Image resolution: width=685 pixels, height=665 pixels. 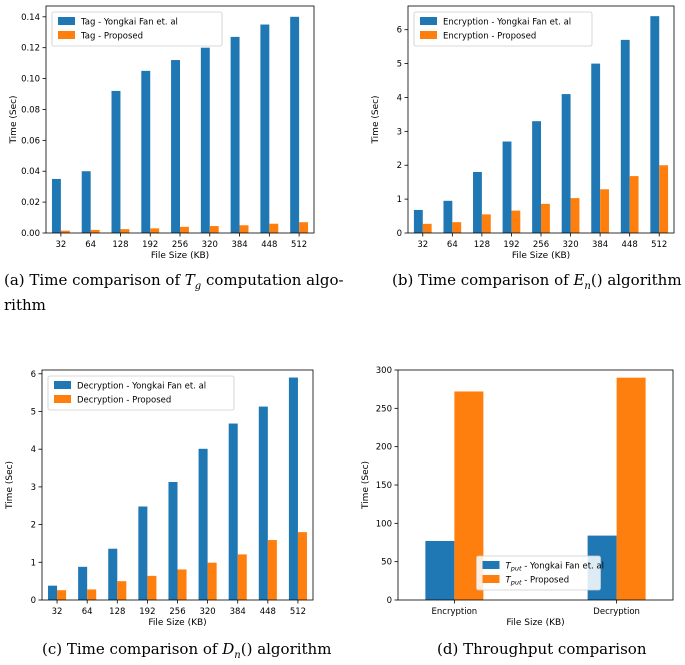 What do you see at coordinates (129, 23) in the screenshot?
I see `legend-label: Tag - Yongkai Fan et. al` at bounding box center [129, 23].